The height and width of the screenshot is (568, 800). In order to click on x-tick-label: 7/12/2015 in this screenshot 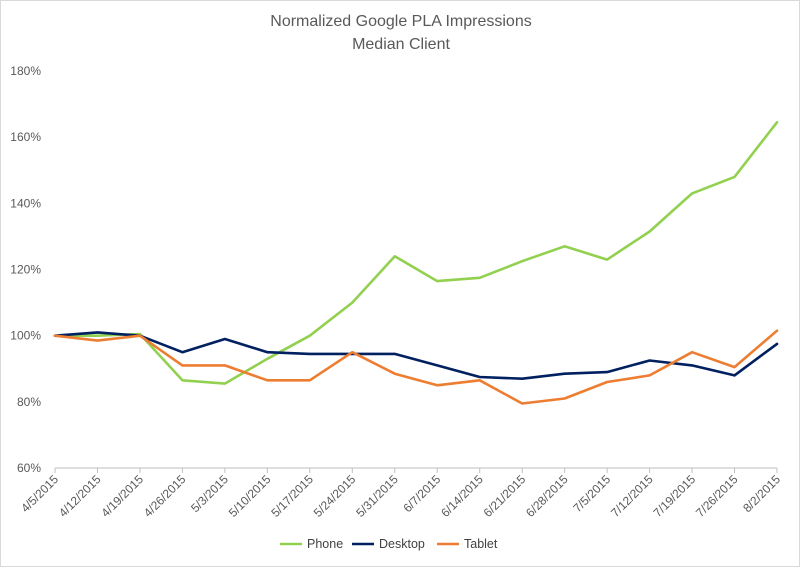, I will do `click(632, 496)`.